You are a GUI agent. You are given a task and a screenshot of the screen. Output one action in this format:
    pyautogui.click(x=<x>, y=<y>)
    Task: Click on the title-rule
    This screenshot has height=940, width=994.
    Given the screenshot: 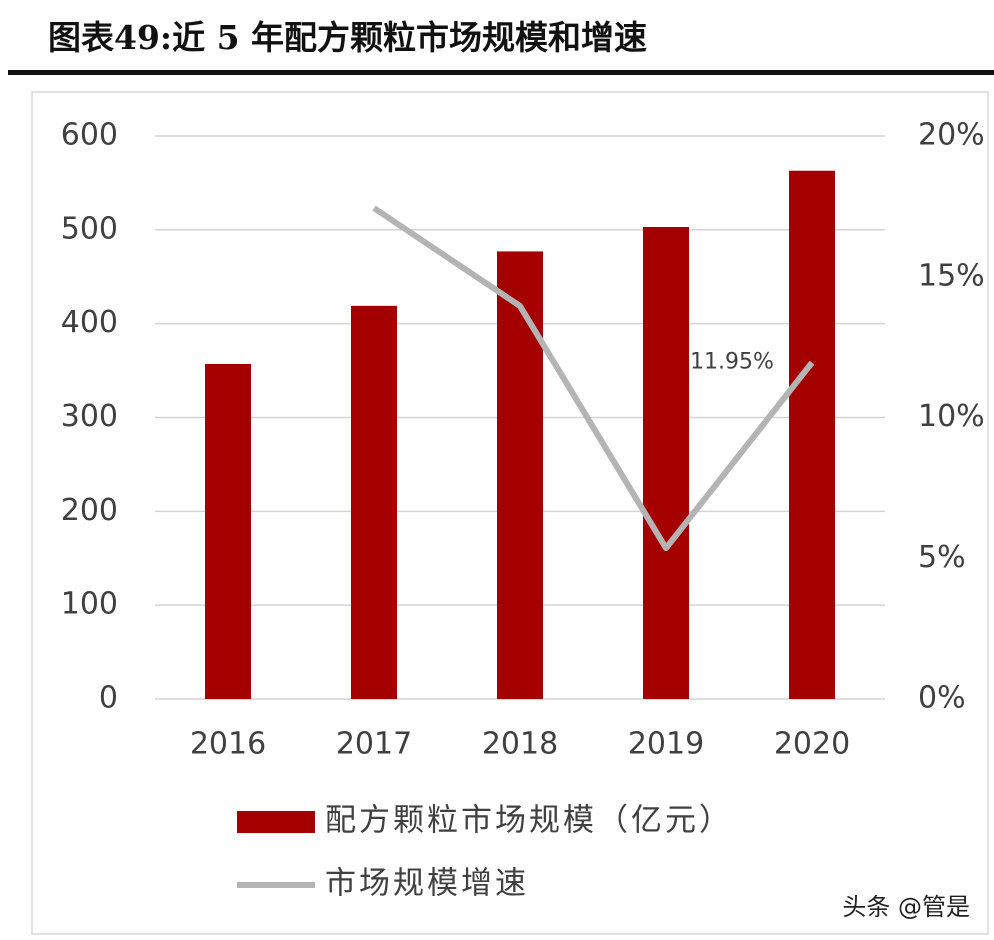 What is the action you would take?
    pyautogui.click(x=501, y=72)
    